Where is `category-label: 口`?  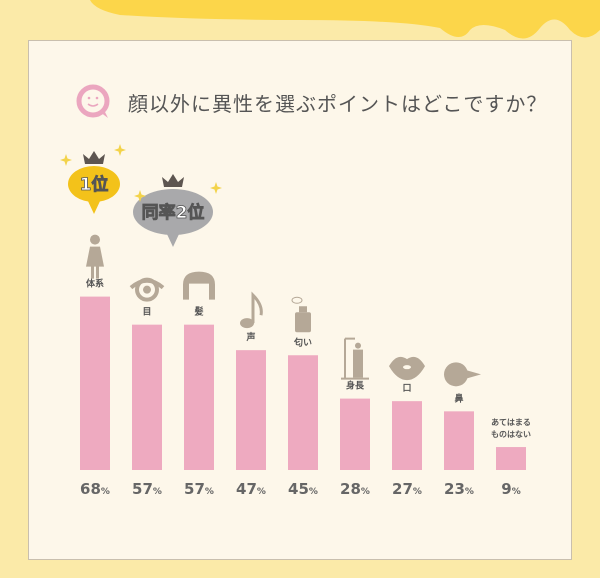 category-label: 口 is located at coordinates (406, 388).